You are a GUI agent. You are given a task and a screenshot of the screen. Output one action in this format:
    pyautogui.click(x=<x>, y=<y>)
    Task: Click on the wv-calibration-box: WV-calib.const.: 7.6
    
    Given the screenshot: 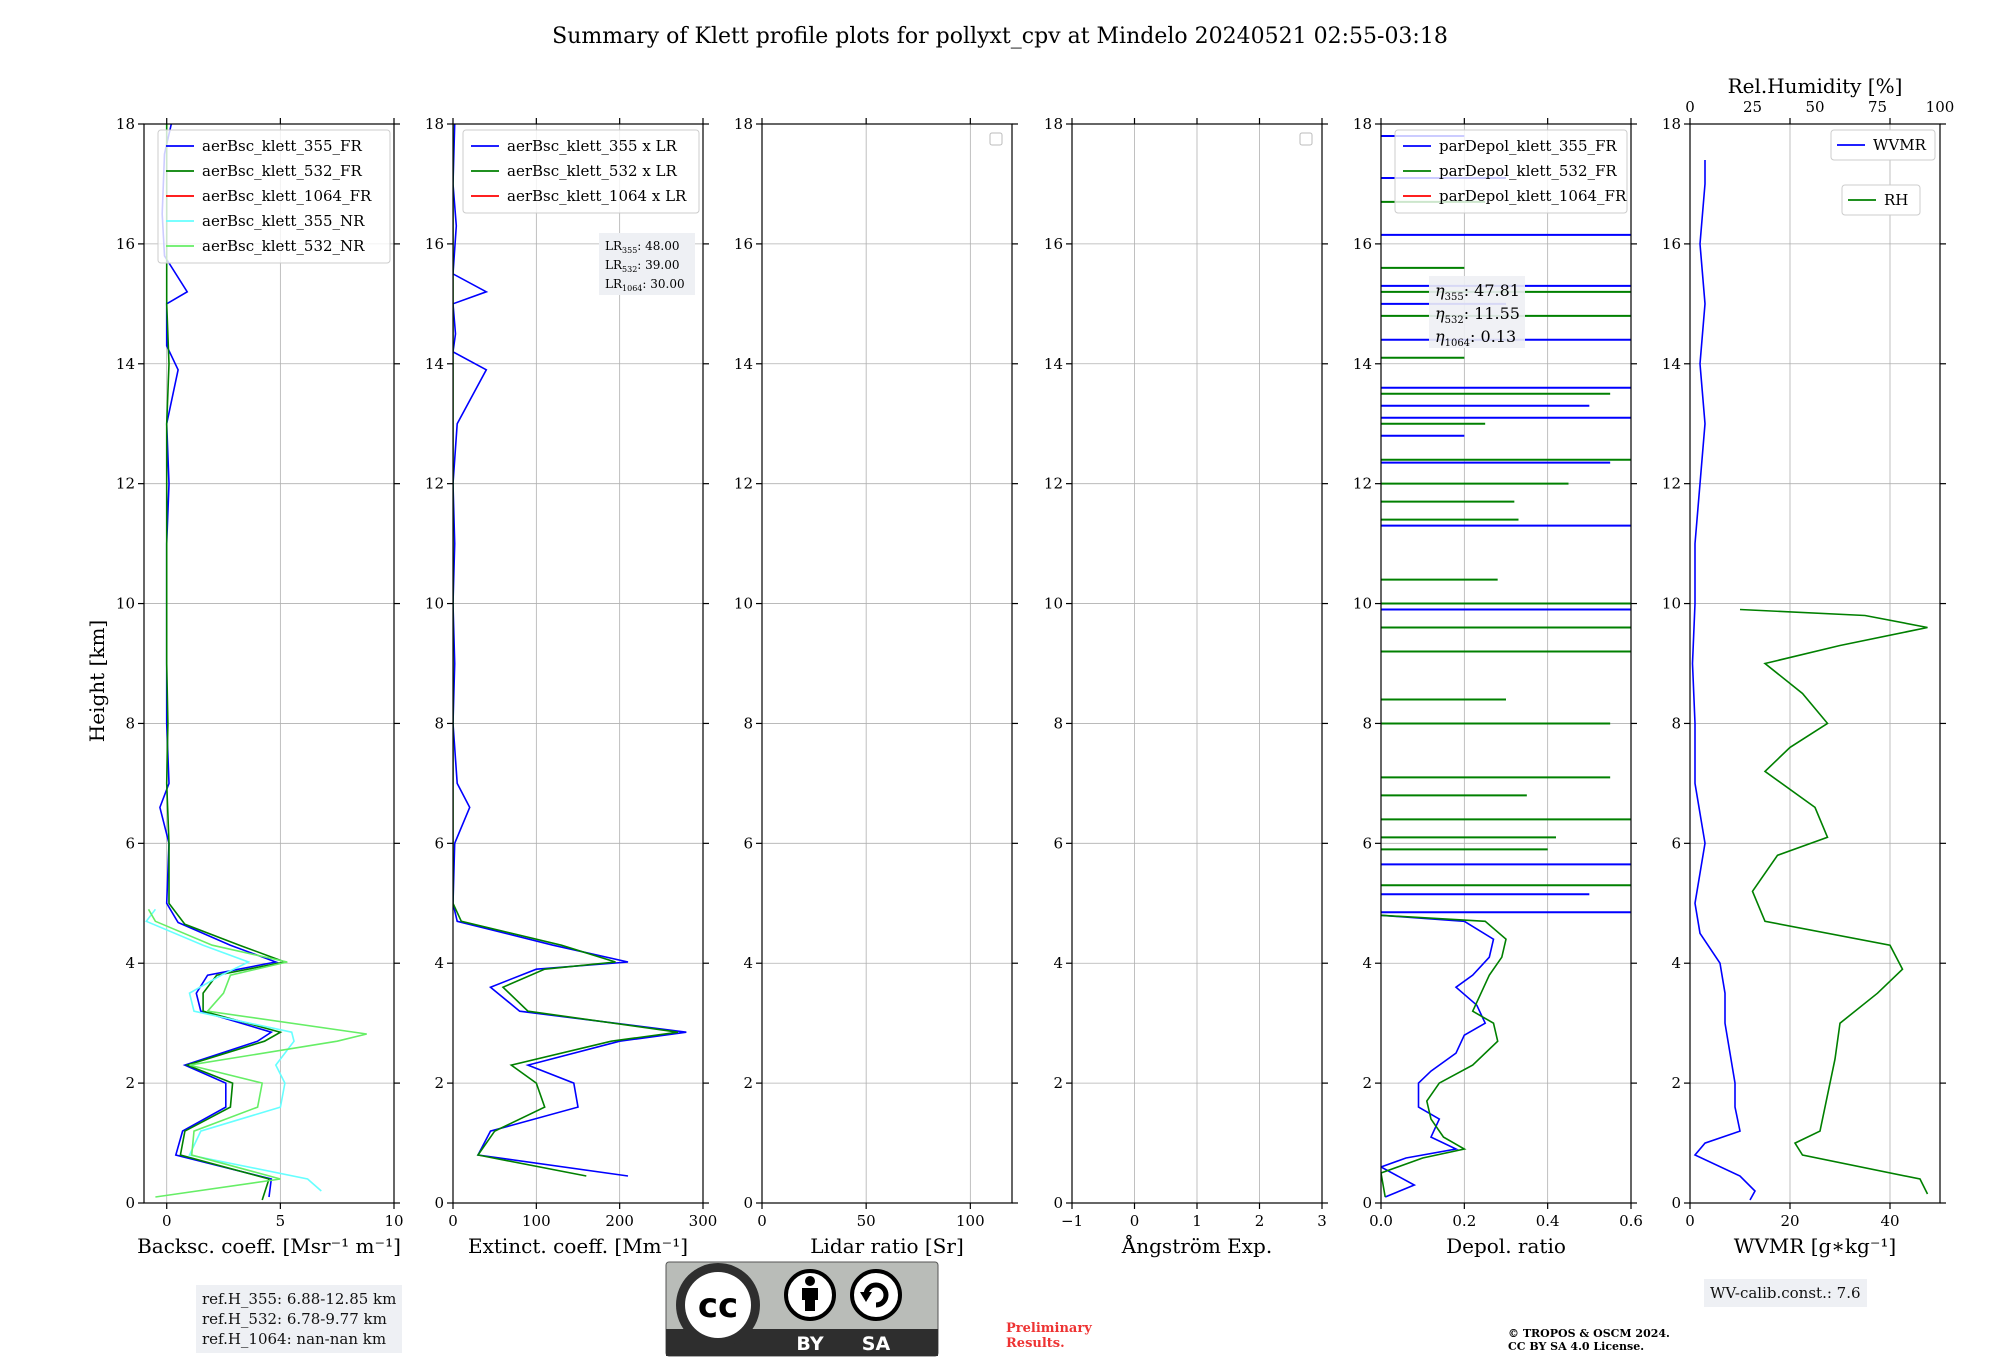 What is the action you would take?
    pyautogui.click(x=1785, y=1293)
    